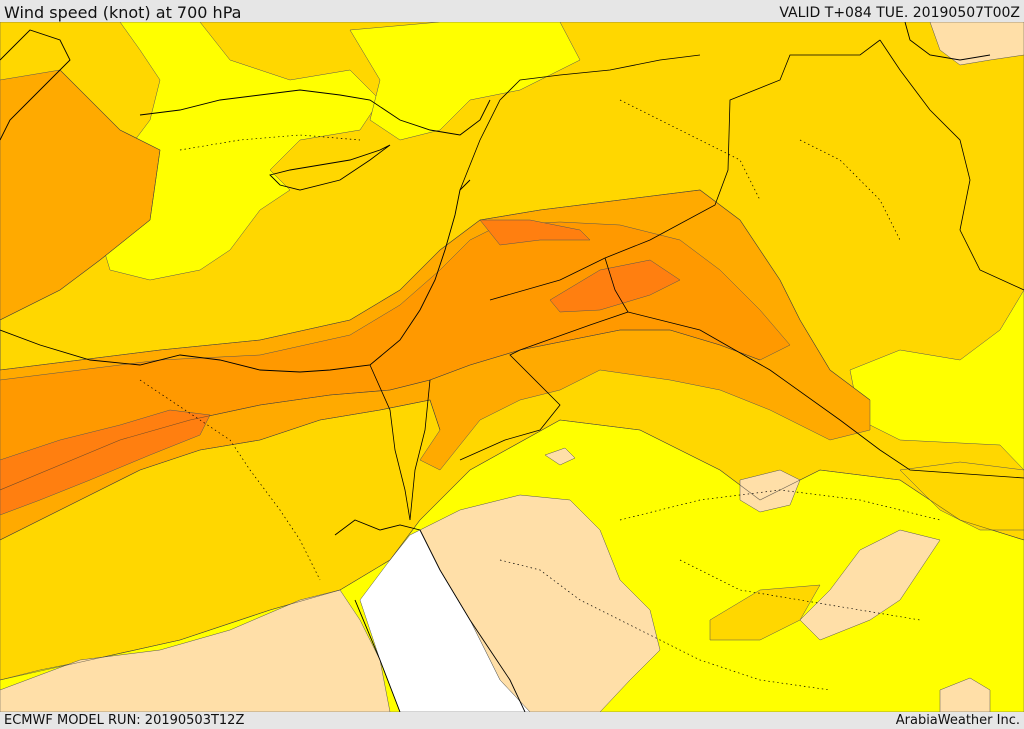 This screenshot has height=729, width=1024. I want to click on contour-fill-strongest, so click(105, 462).